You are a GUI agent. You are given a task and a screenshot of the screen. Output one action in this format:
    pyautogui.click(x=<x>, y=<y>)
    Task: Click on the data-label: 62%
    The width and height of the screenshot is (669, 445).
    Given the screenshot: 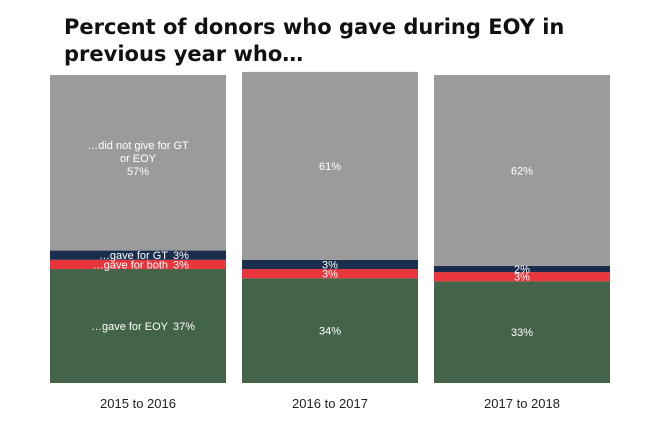 What is the action you would take?
    pyautogui.click(x=522, y=171)
    